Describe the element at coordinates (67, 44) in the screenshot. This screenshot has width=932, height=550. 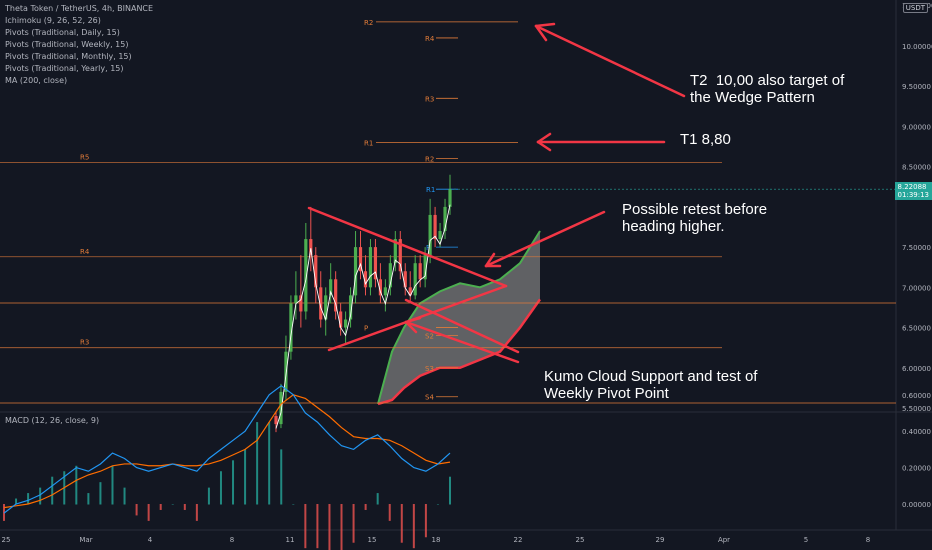
I see `legend-pivots-weekly: Pivots (Traditional, Weekly, 15)` at that location.